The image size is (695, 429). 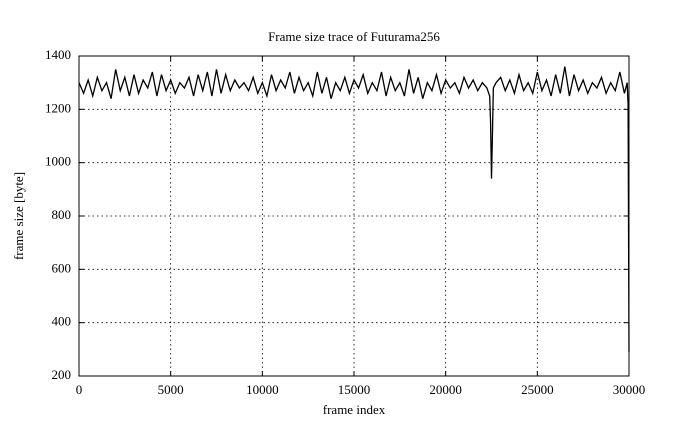 What do you see at coordinates (445, 389) in the screenshot?
I see `x-tick-label: 20000` at bounding box center [445, 389].